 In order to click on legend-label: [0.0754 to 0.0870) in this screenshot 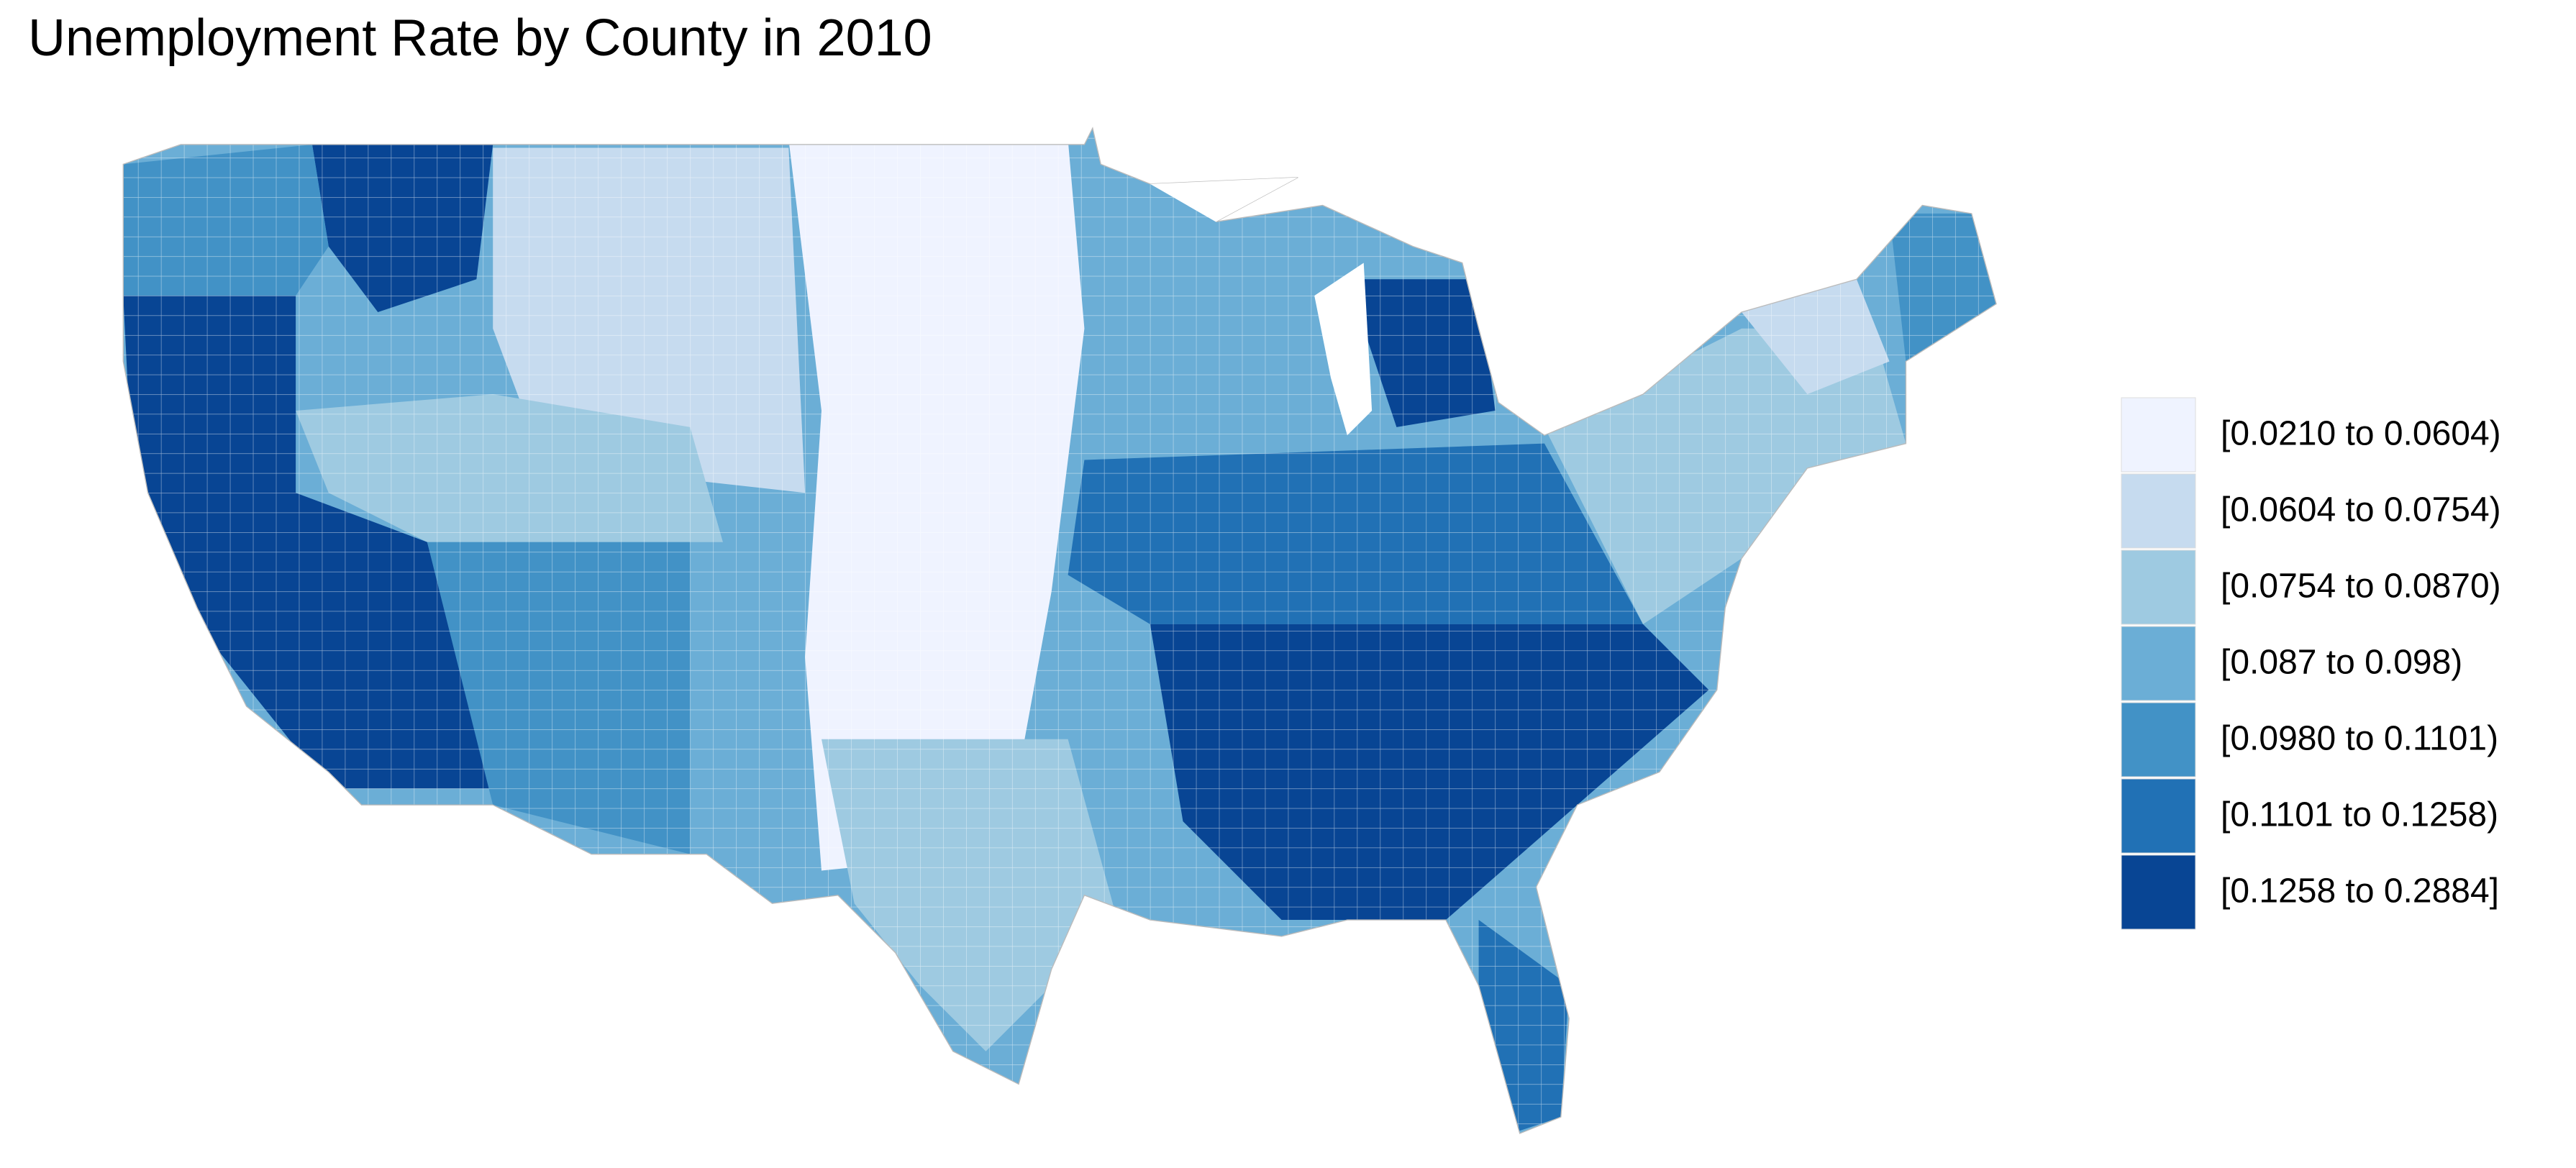, I will do `click(2361, 586)`.